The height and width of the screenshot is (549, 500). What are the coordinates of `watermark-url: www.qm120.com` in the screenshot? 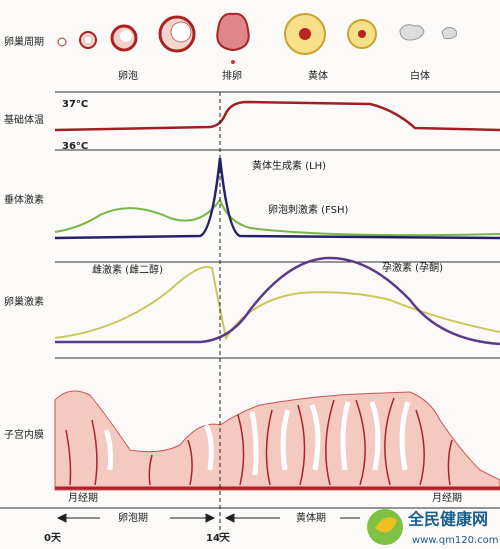 It's located at (455, 540).